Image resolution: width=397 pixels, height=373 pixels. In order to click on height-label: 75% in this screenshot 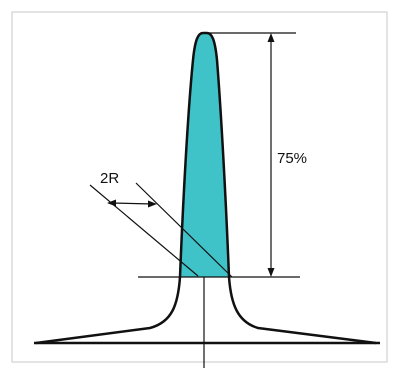, I will do `click(292, 158)`.